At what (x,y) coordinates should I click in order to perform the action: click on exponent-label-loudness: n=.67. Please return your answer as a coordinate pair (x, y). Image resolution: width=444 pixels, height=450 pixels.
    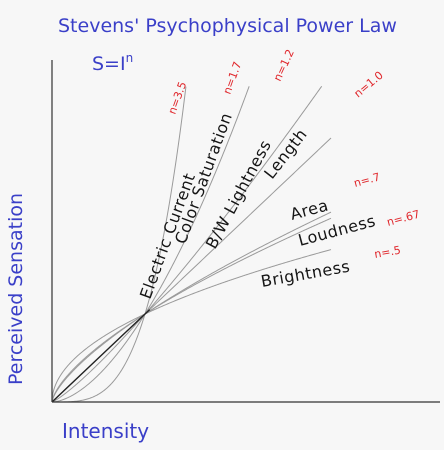
    Looking at the image, I should click on (403, 218).